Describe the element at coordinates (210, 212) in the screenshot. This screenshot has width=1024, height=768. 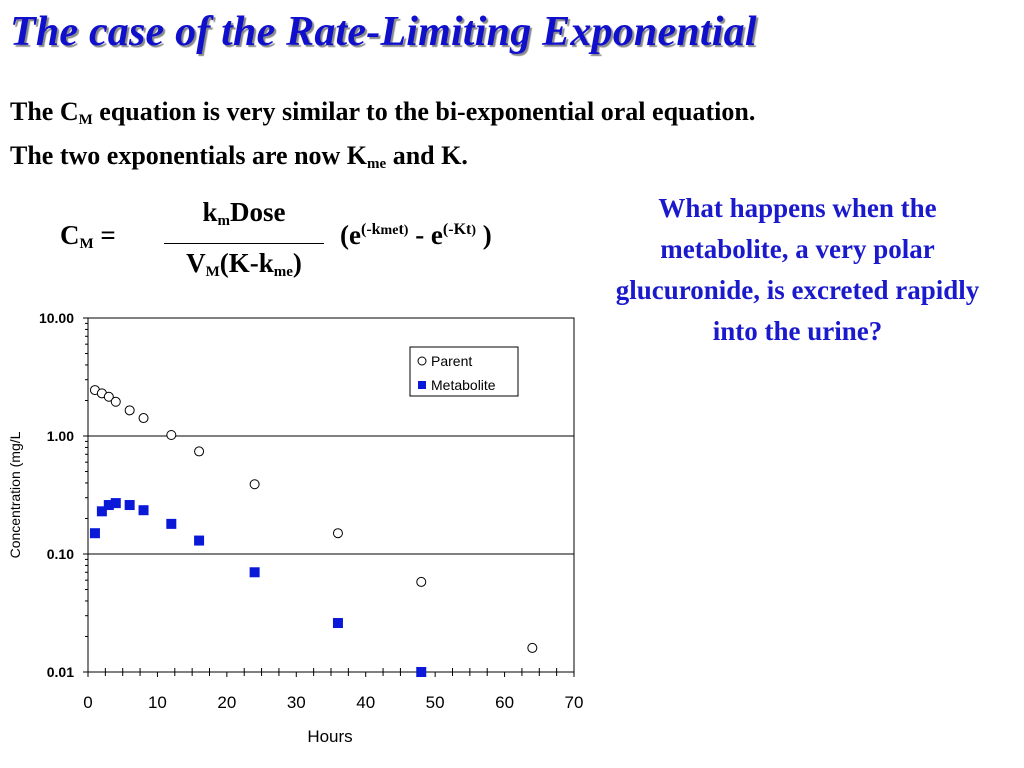
I see `numerator-k: k` at that location.